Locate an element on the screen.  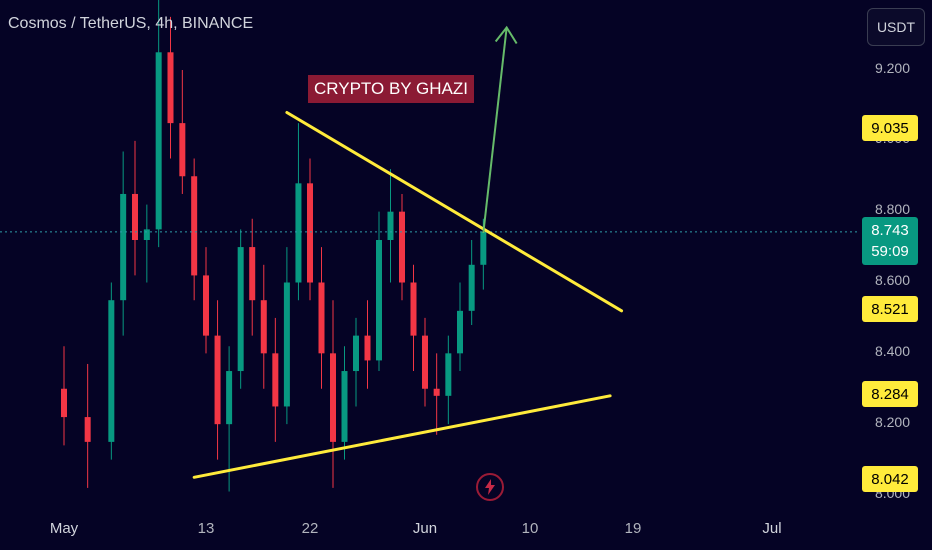
breakout-arrow is located at coordinates (500, 129).